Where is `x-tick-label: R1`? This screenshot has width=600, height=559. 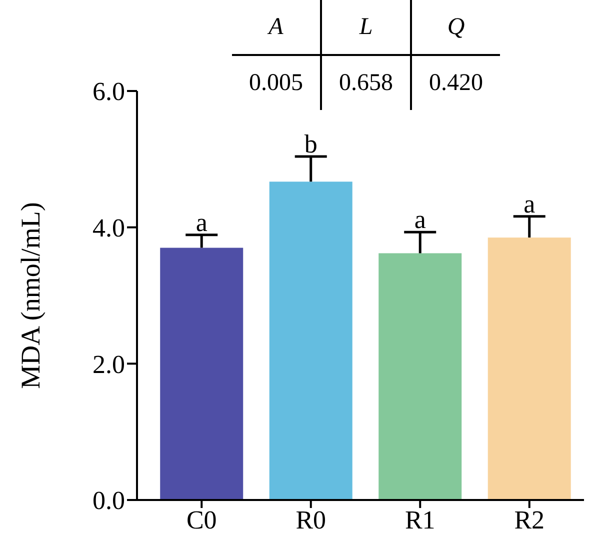 x-tick-label: R1 is located at coordinates (420, 519).